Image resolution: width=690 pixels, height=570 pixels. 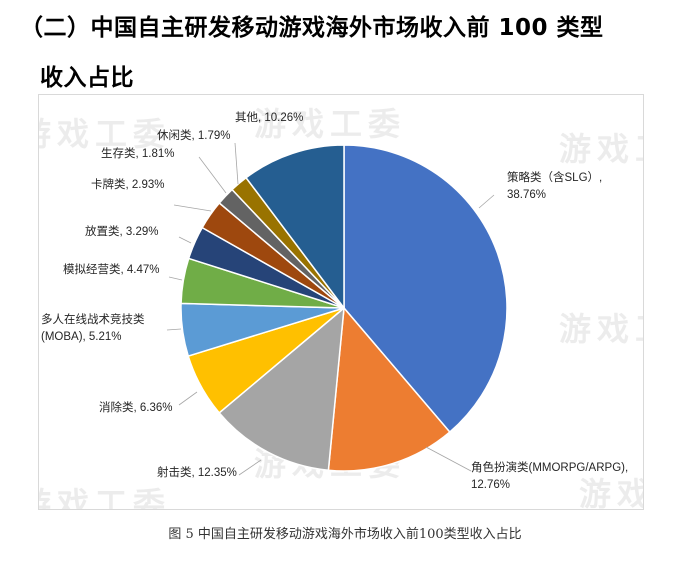 What do you see at coordinates (93, 327) in the screenshot?
I see `slice-label: 多人在线战术竞技类 (MOBA), 5.21%` at bounding box center [93, 327].